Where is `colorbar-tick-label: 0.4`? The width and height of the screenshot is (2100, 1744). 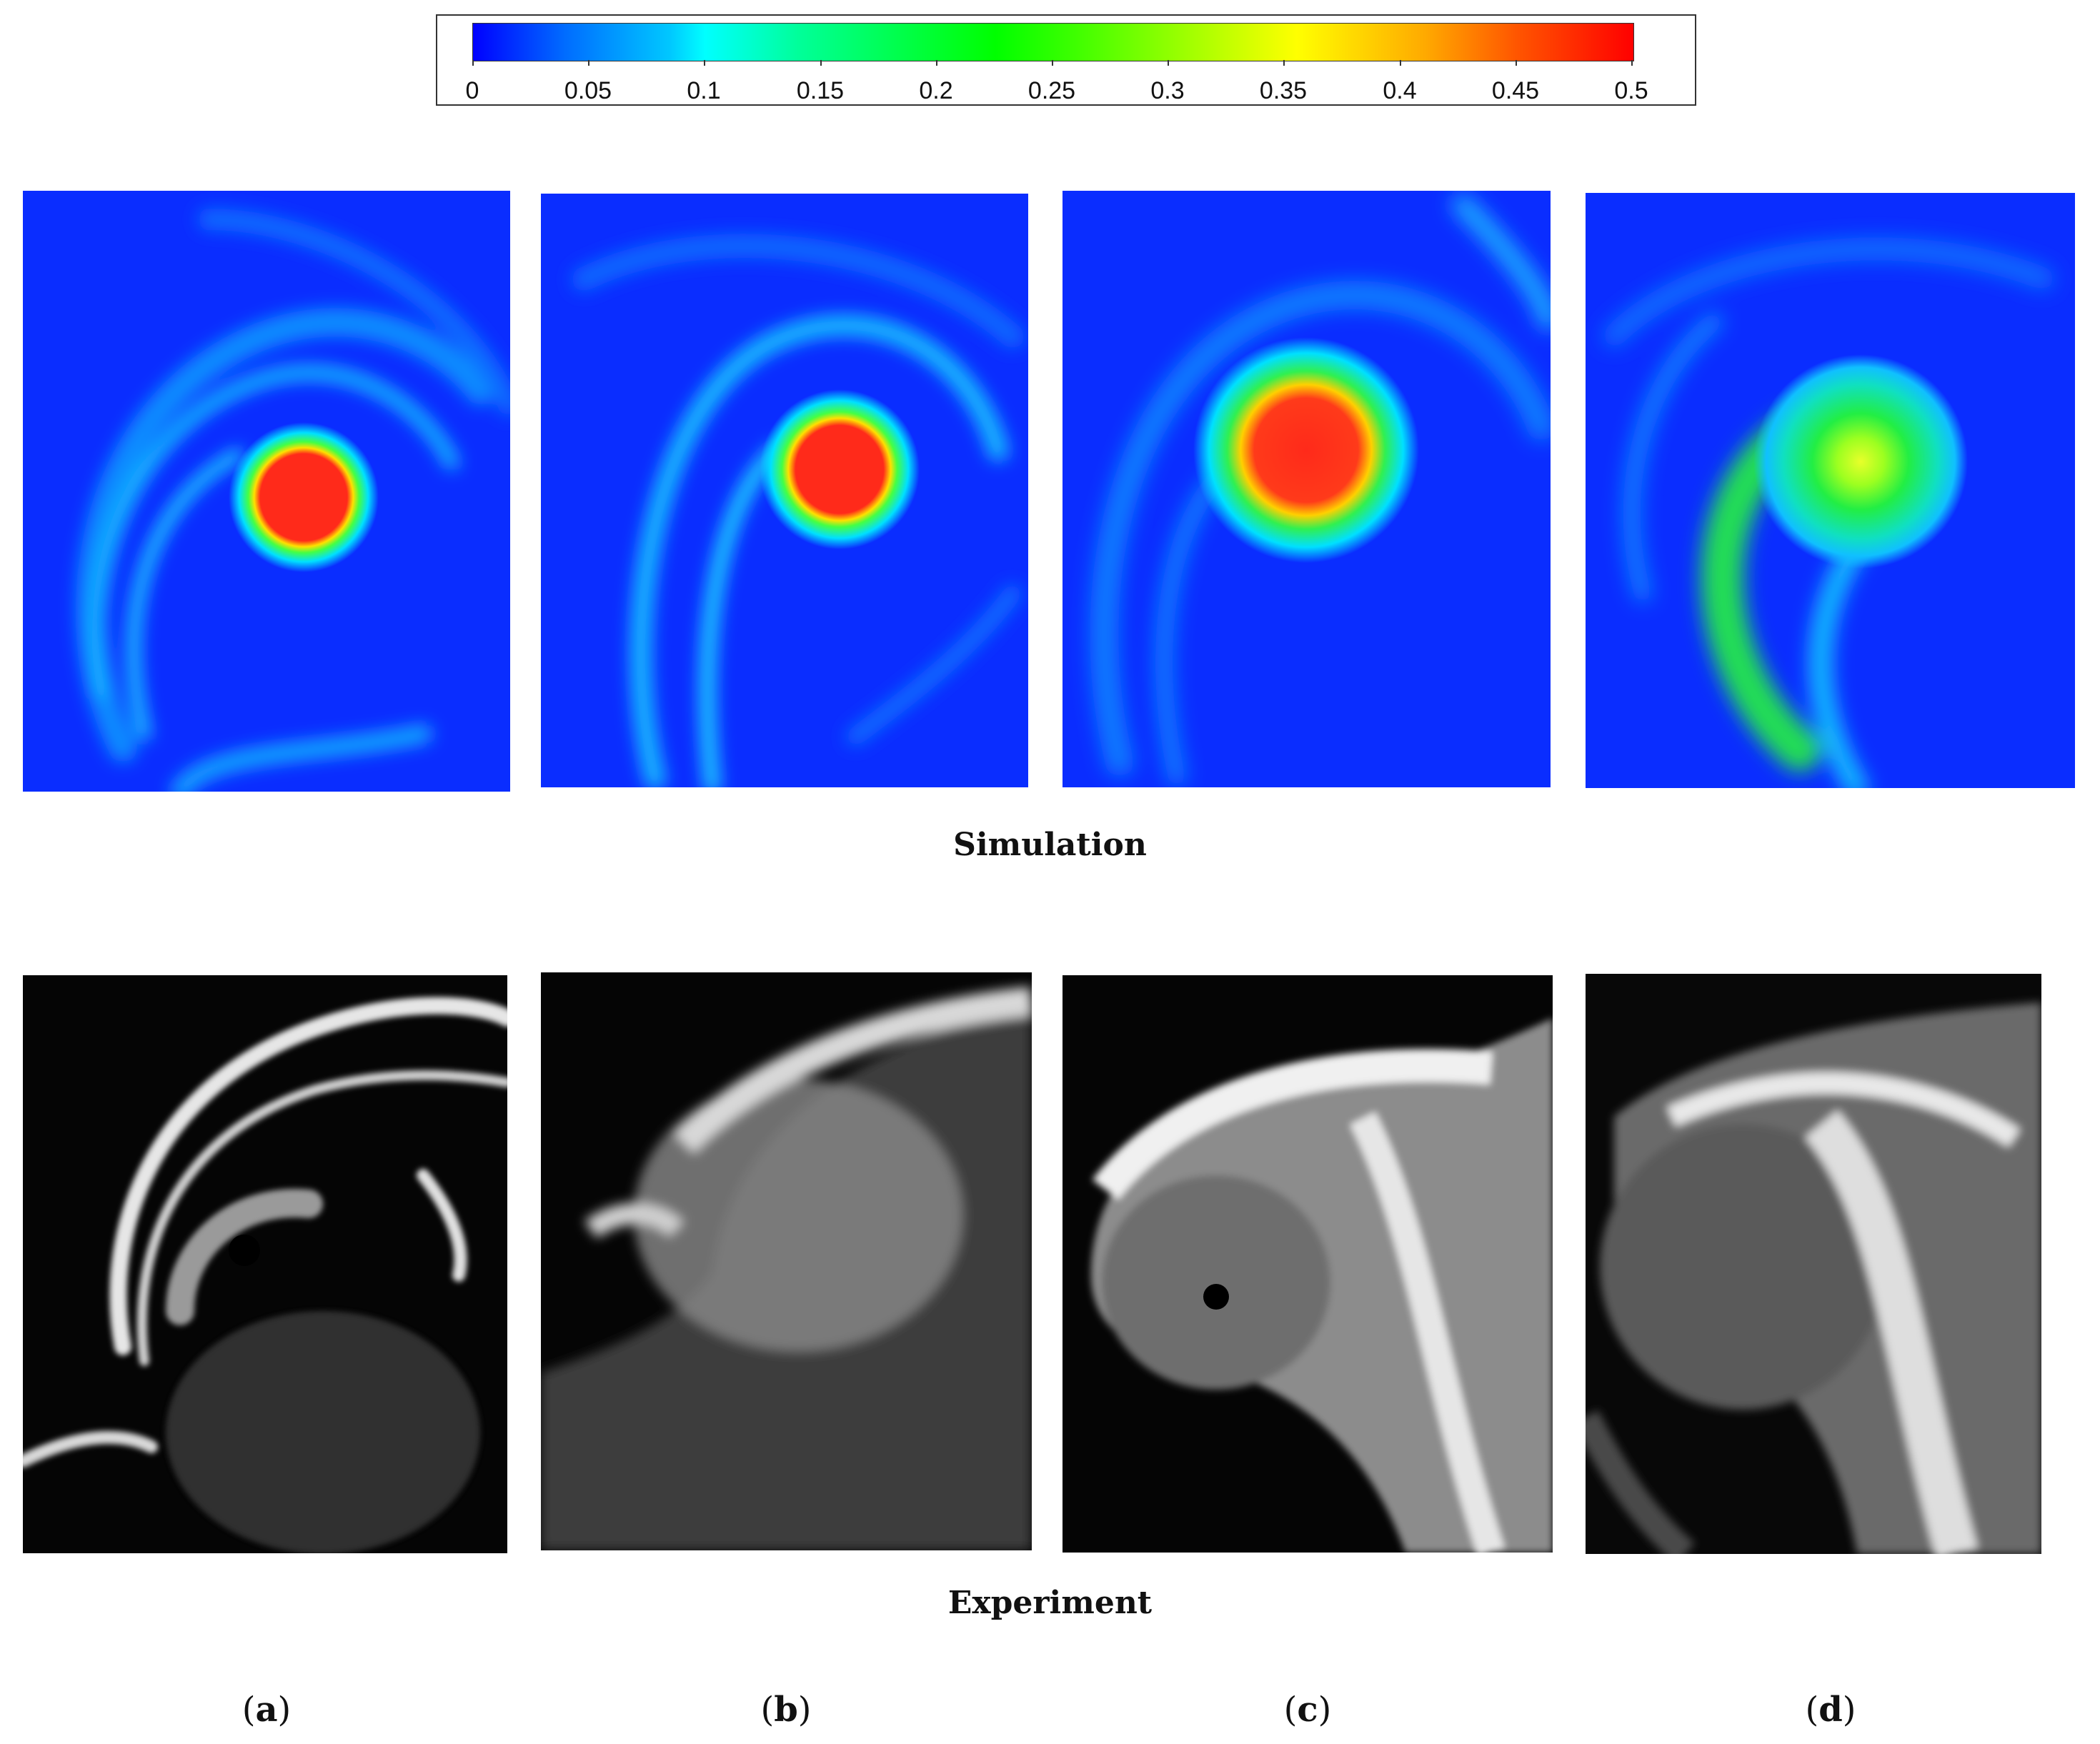
colorbar-tick-label: 0.4 is located at coordinates (1400, 90).